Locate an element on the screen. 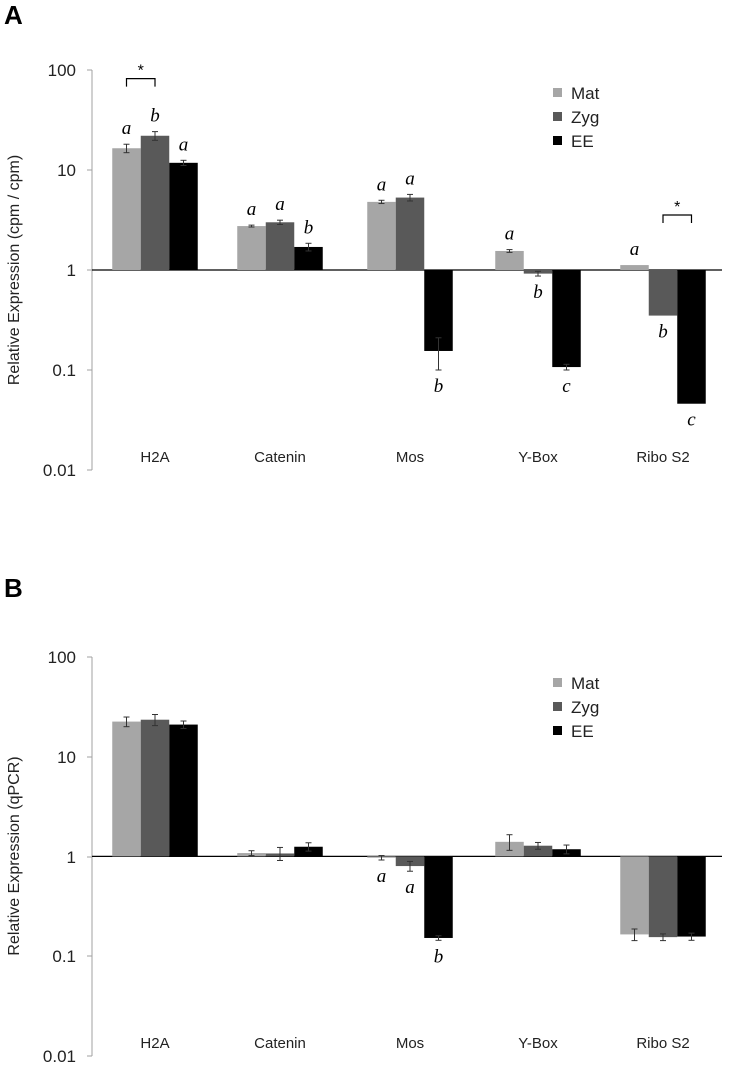 The width and height of the screenshot is (737, 1066). panel-label-b: B is located at coordinates (13, 588).